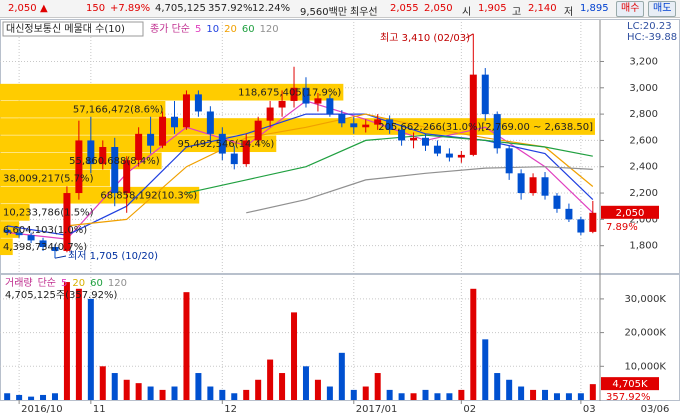 The image size is (680, 418). What do you see at coordinates (180, 8) in the screenshot?
I see `volume: 4,705,125` at bounding box center [180, 8].